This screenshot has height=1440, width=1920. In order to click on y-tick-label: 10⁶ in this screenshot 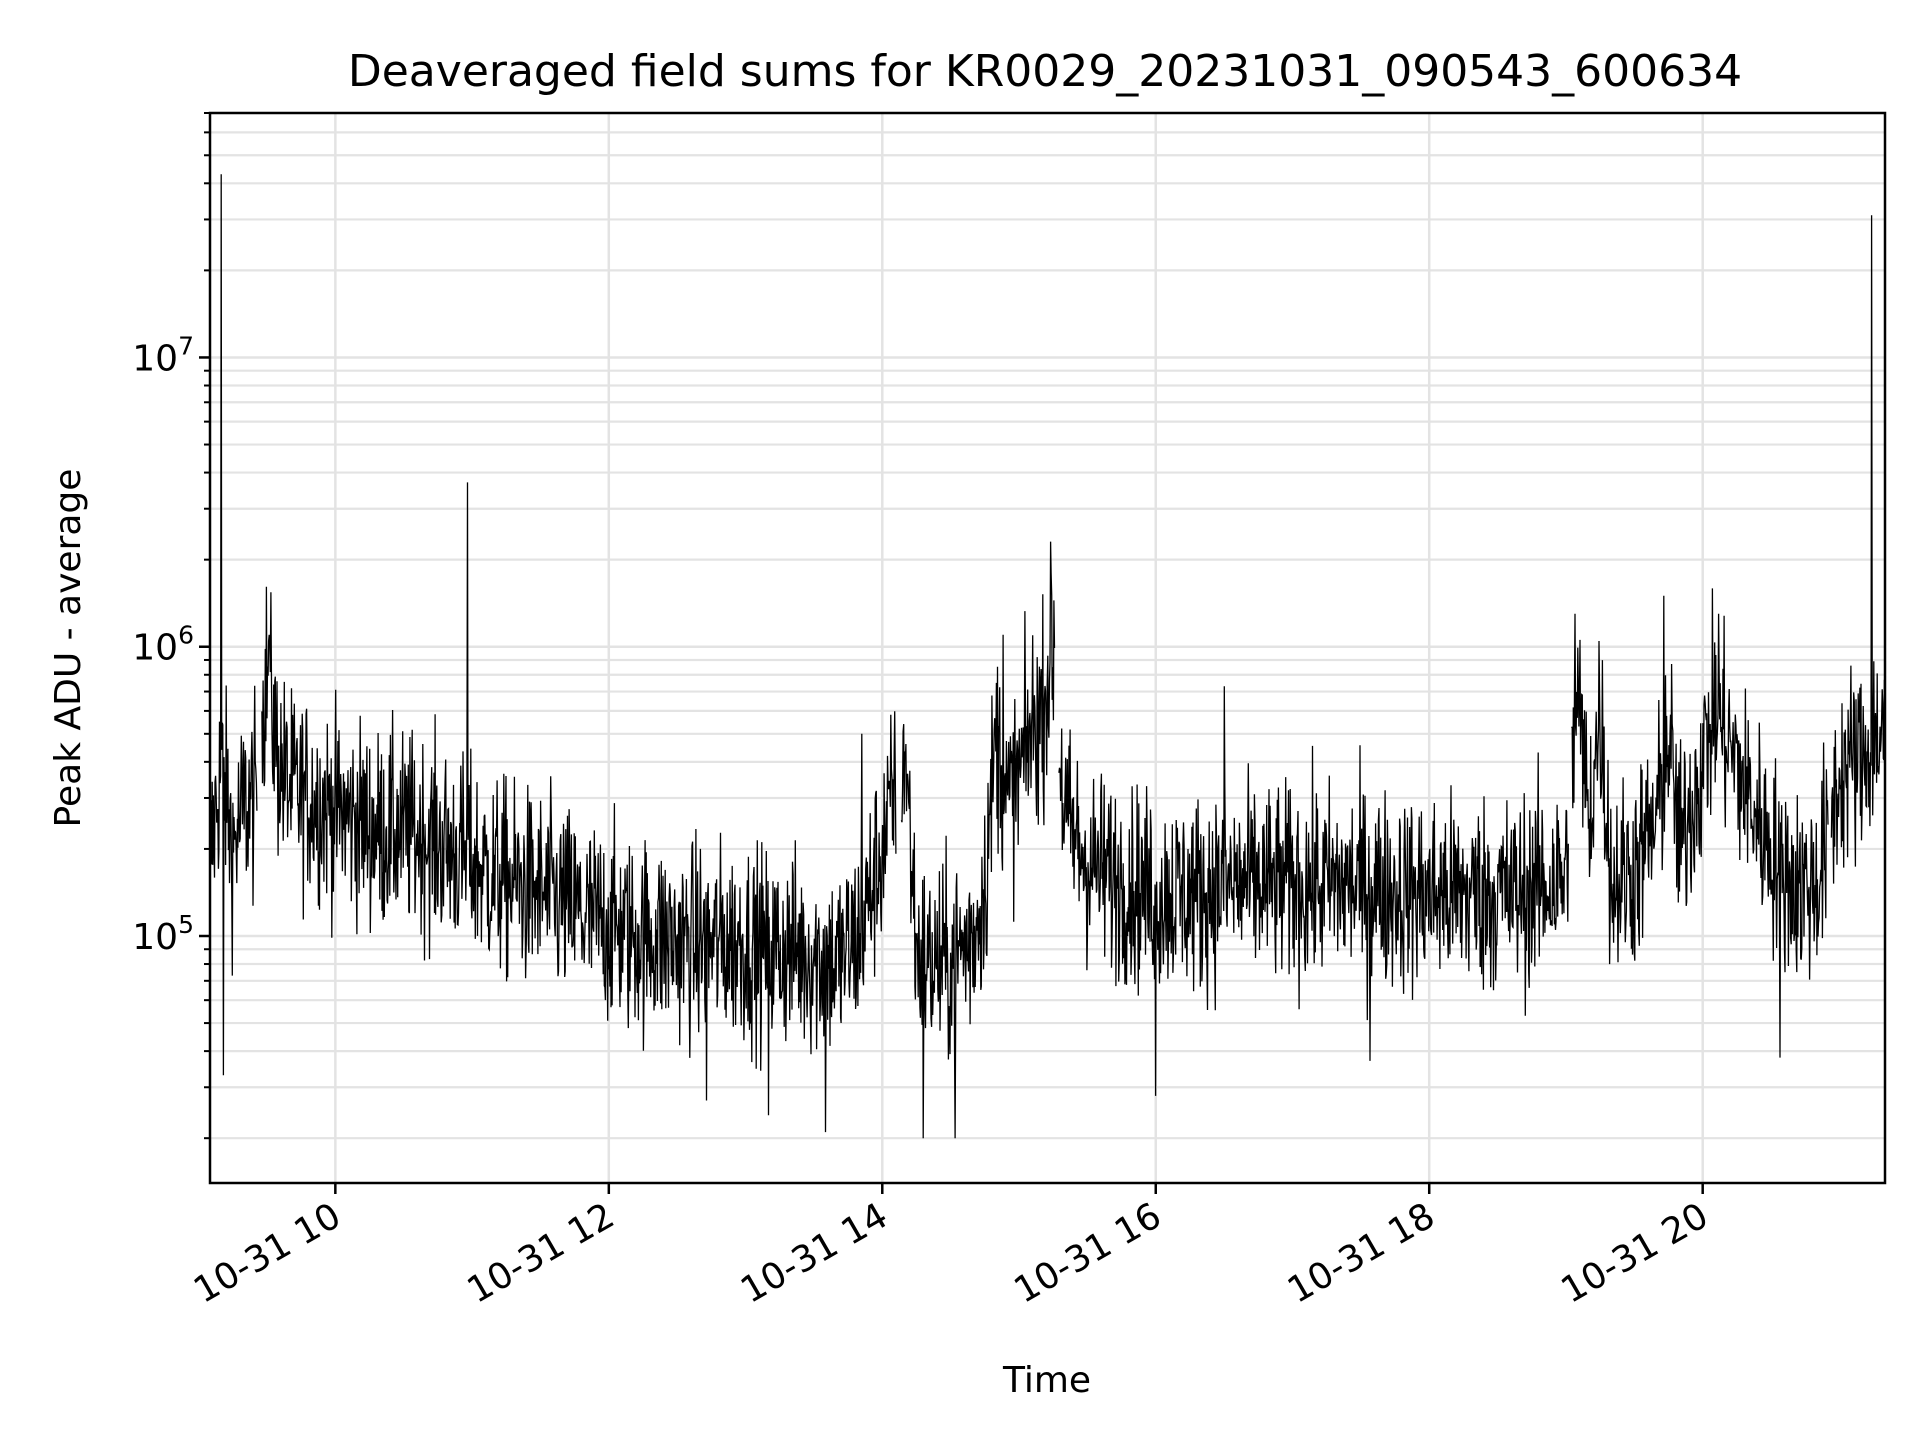, I will do `click(163, 645)`.